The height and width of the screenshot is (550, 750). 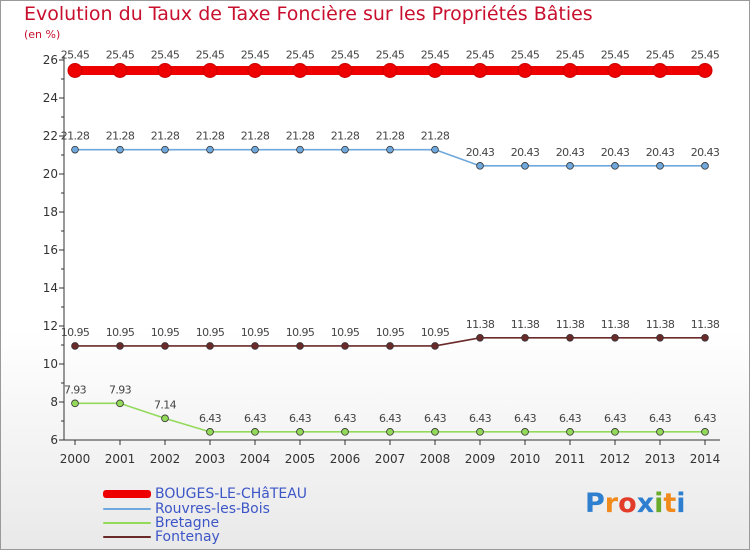 I want to click on legend-label: Fontenay, so click(x=187, y=537).